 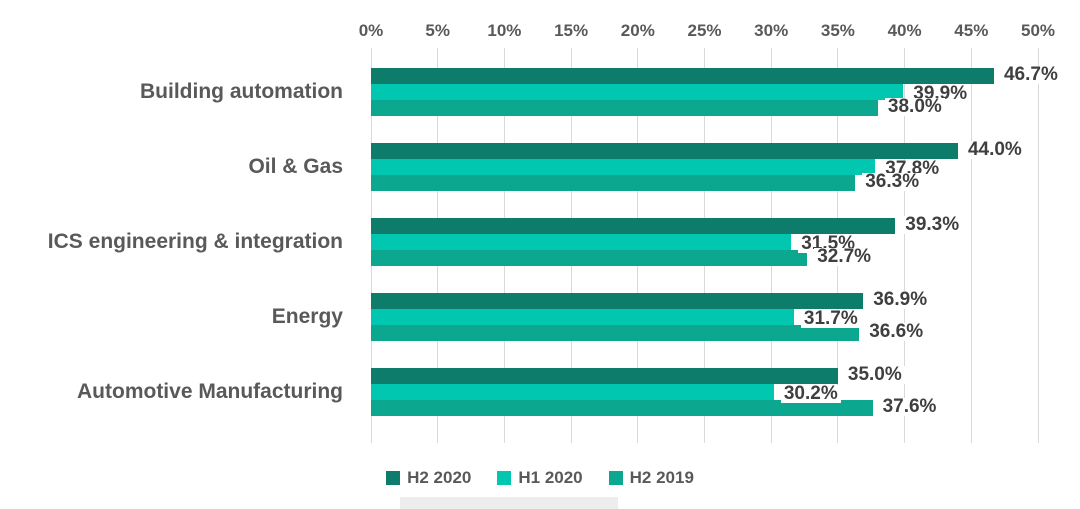 What do you see at coordinates (439, 477) in the screenshot?
I see `legend-label: H2 2020` at bounding box center [439, 477].